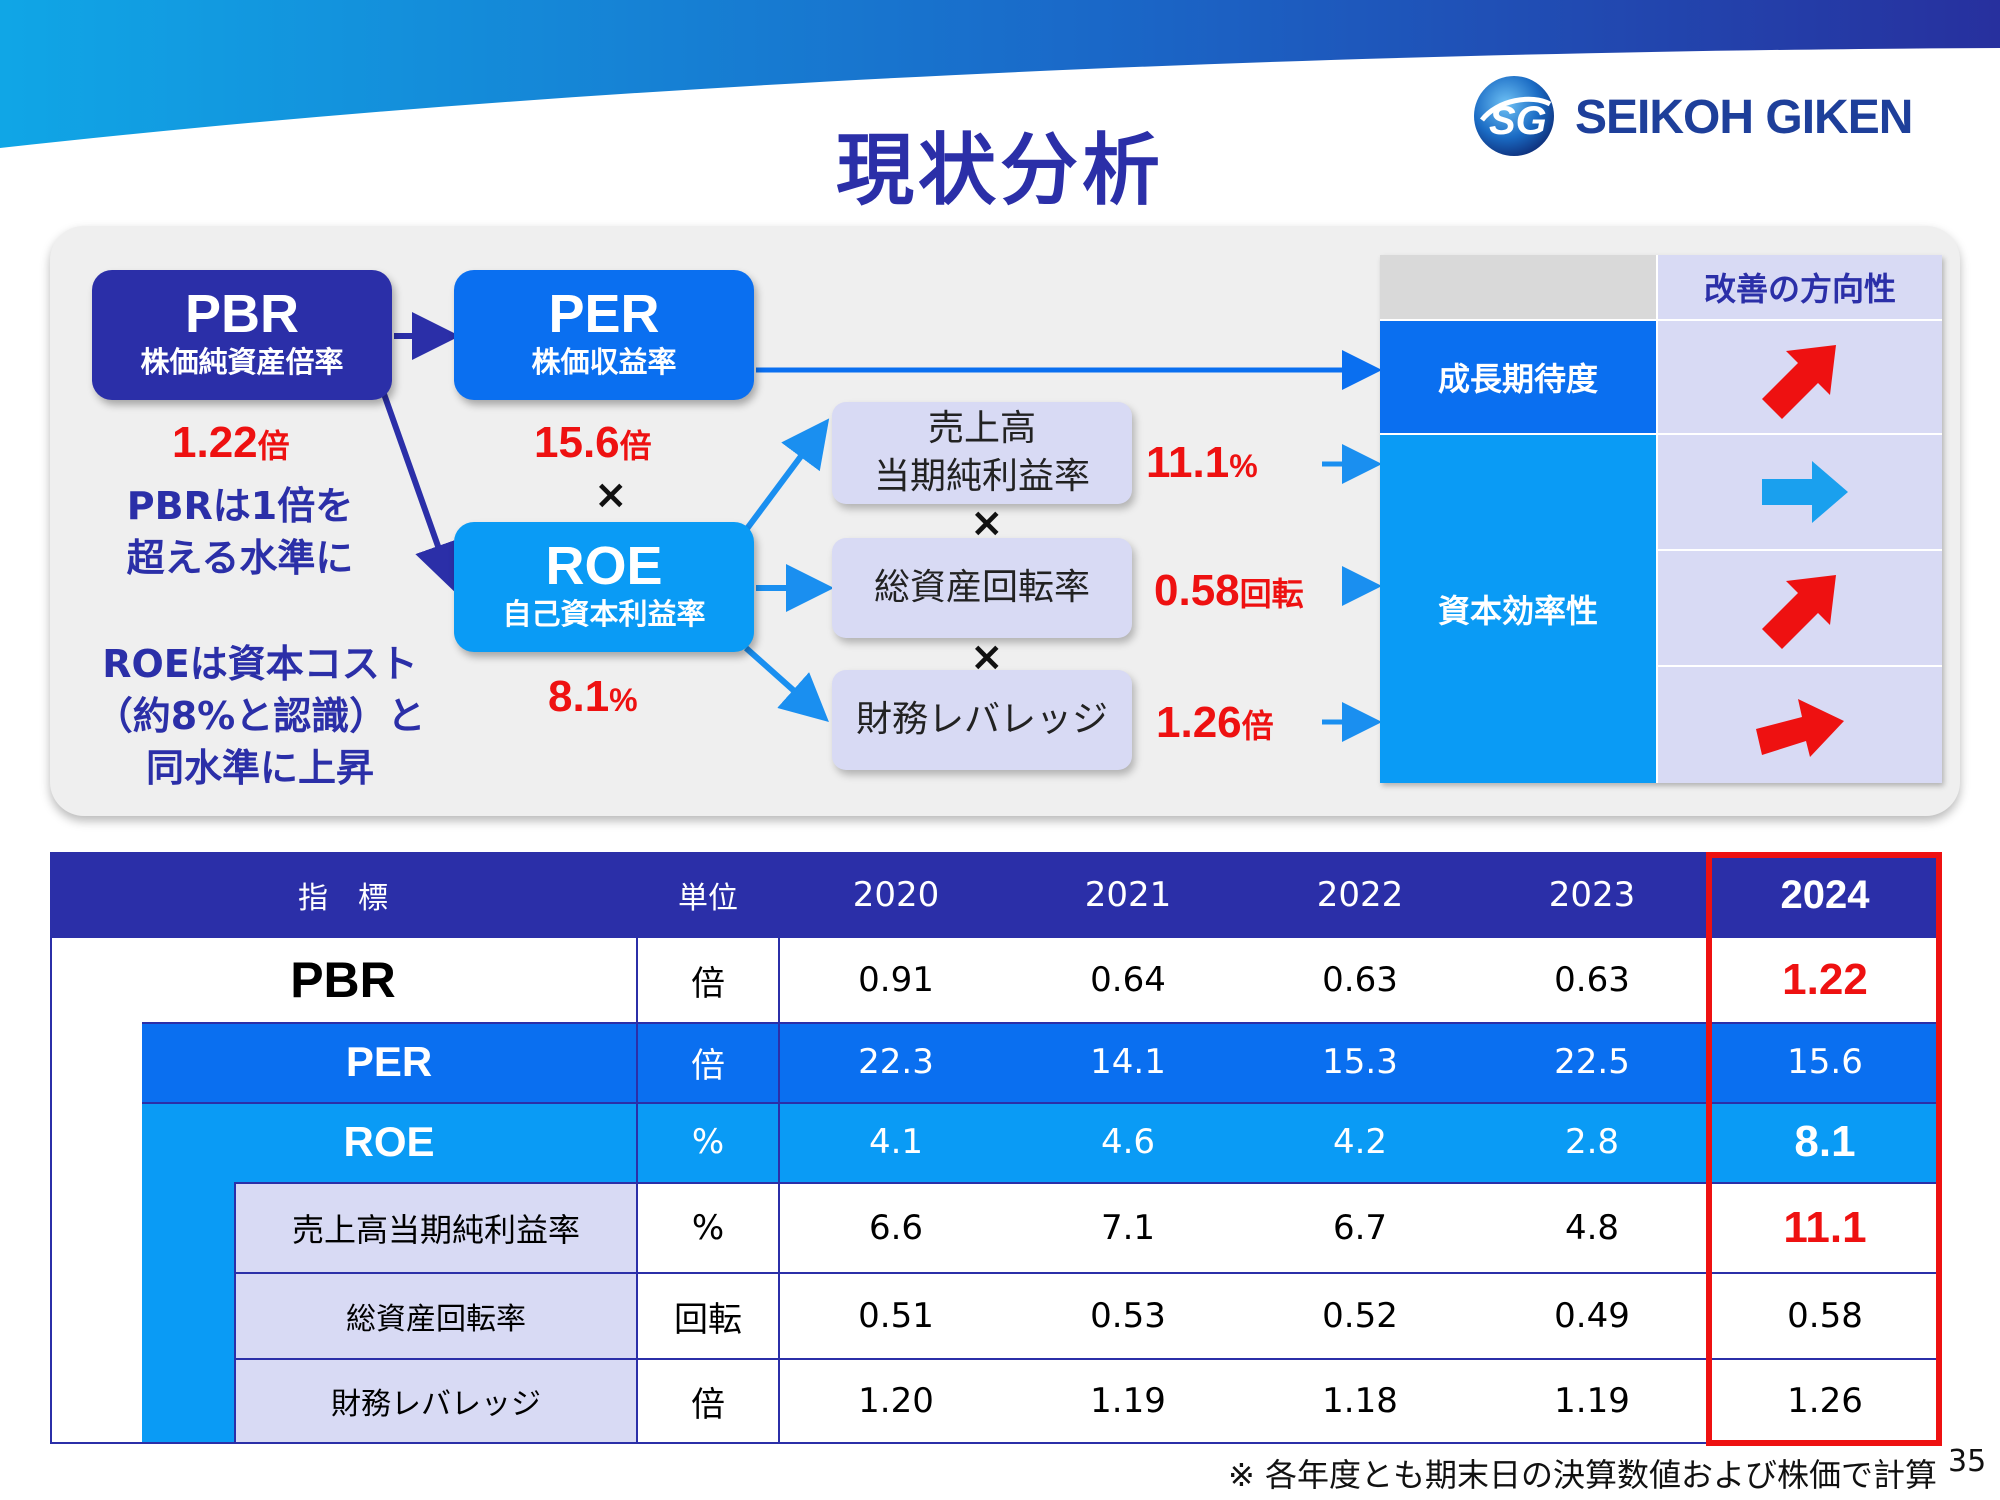 Image resolution: width=2000 pixels, height=1500 pixels. Describe the element at coordinates (635, 446) in the screenshot. I see `per-value-unit: 倍` at that location.